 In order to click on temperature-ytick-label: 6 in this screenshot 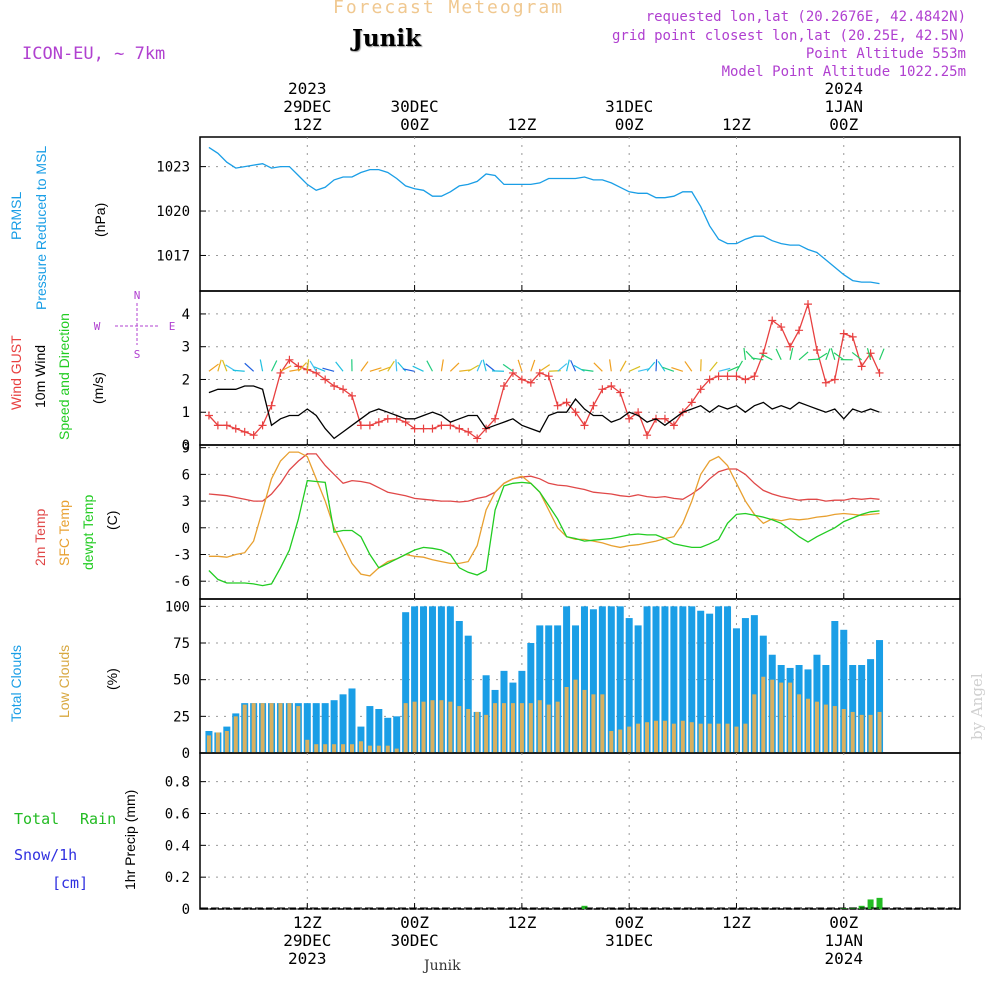, I will do `click(186, 475)`.